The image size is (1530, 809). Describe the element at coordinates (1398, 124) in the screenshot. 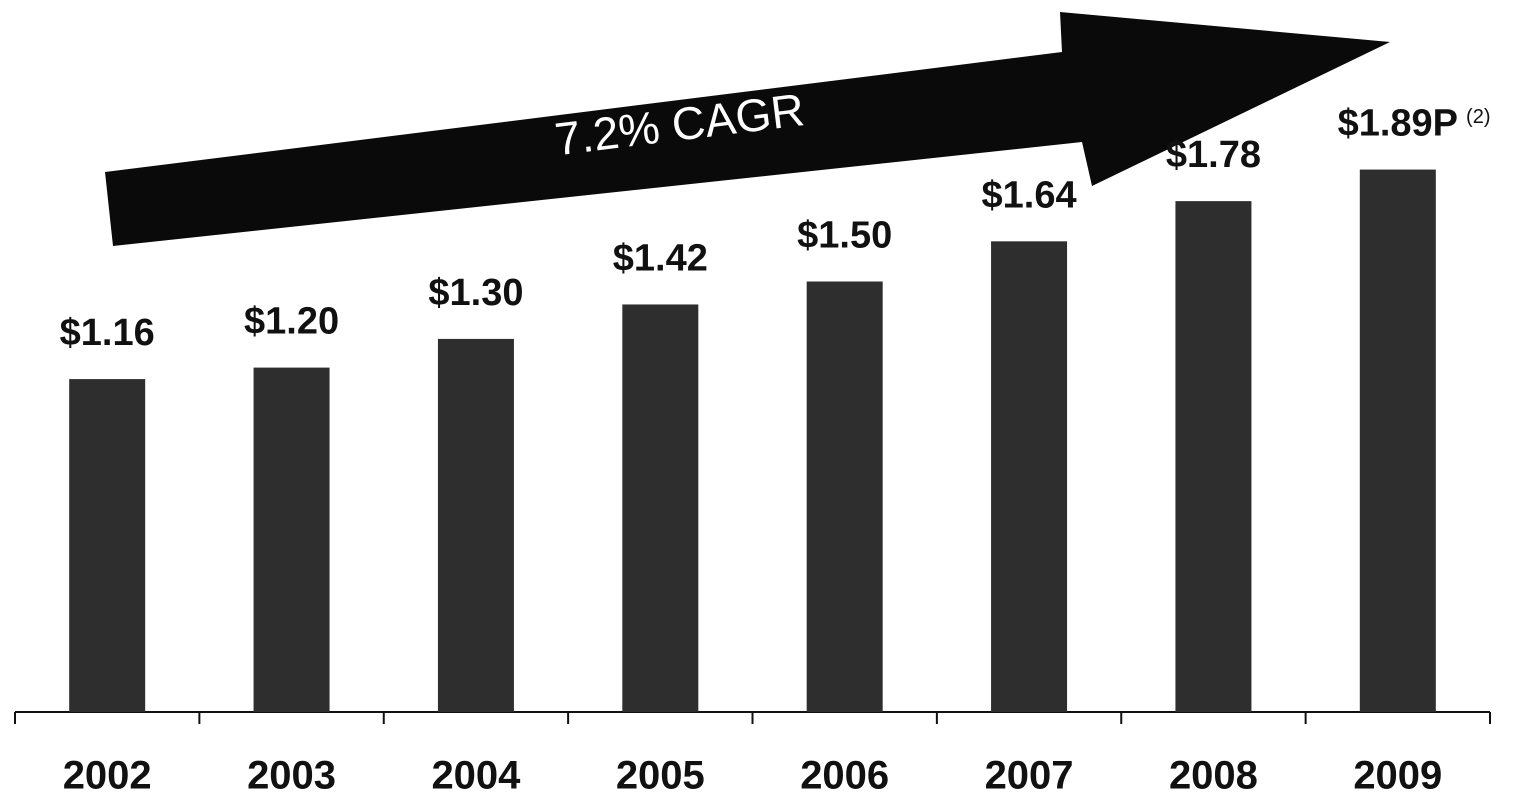

I see `value-label: $1.89P` at that location.